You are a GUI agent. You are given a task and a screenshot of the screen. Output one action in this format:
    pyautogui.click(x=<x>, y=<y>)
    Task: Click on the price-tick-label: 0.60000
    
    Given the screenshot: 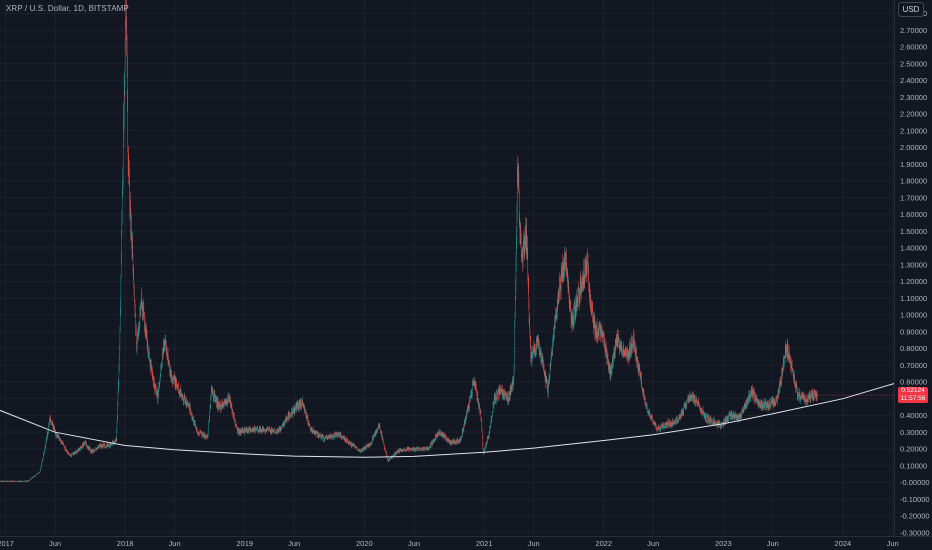 What is the action you would take?
    pyautogui.click(x=913, y=382)
    